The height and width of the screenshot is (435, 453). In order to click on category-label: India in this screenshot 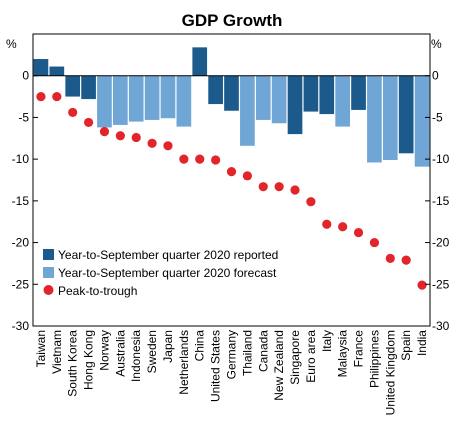, I will do `click(422, 343)`.